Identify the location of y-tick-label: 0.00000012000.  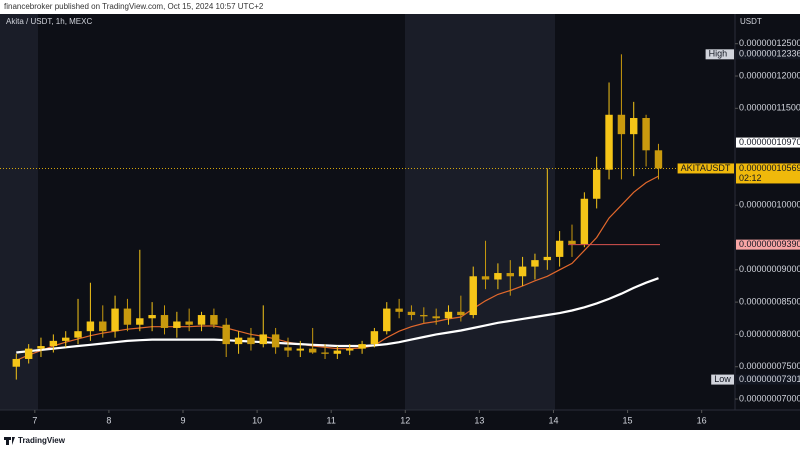
(769, 75).